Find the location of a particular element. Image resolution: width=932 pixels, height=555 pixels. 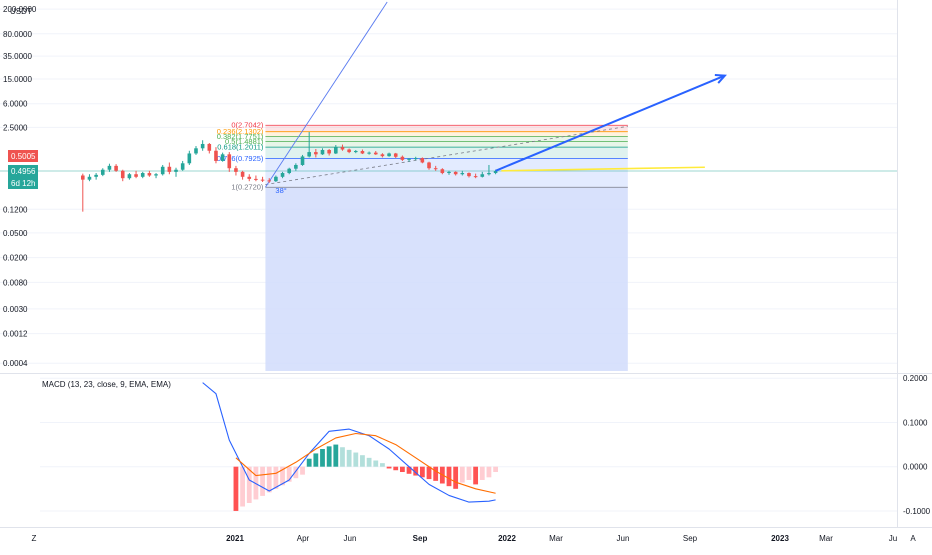

fib-level-label: 0(2.7042) is located at coordinates (247, 125).